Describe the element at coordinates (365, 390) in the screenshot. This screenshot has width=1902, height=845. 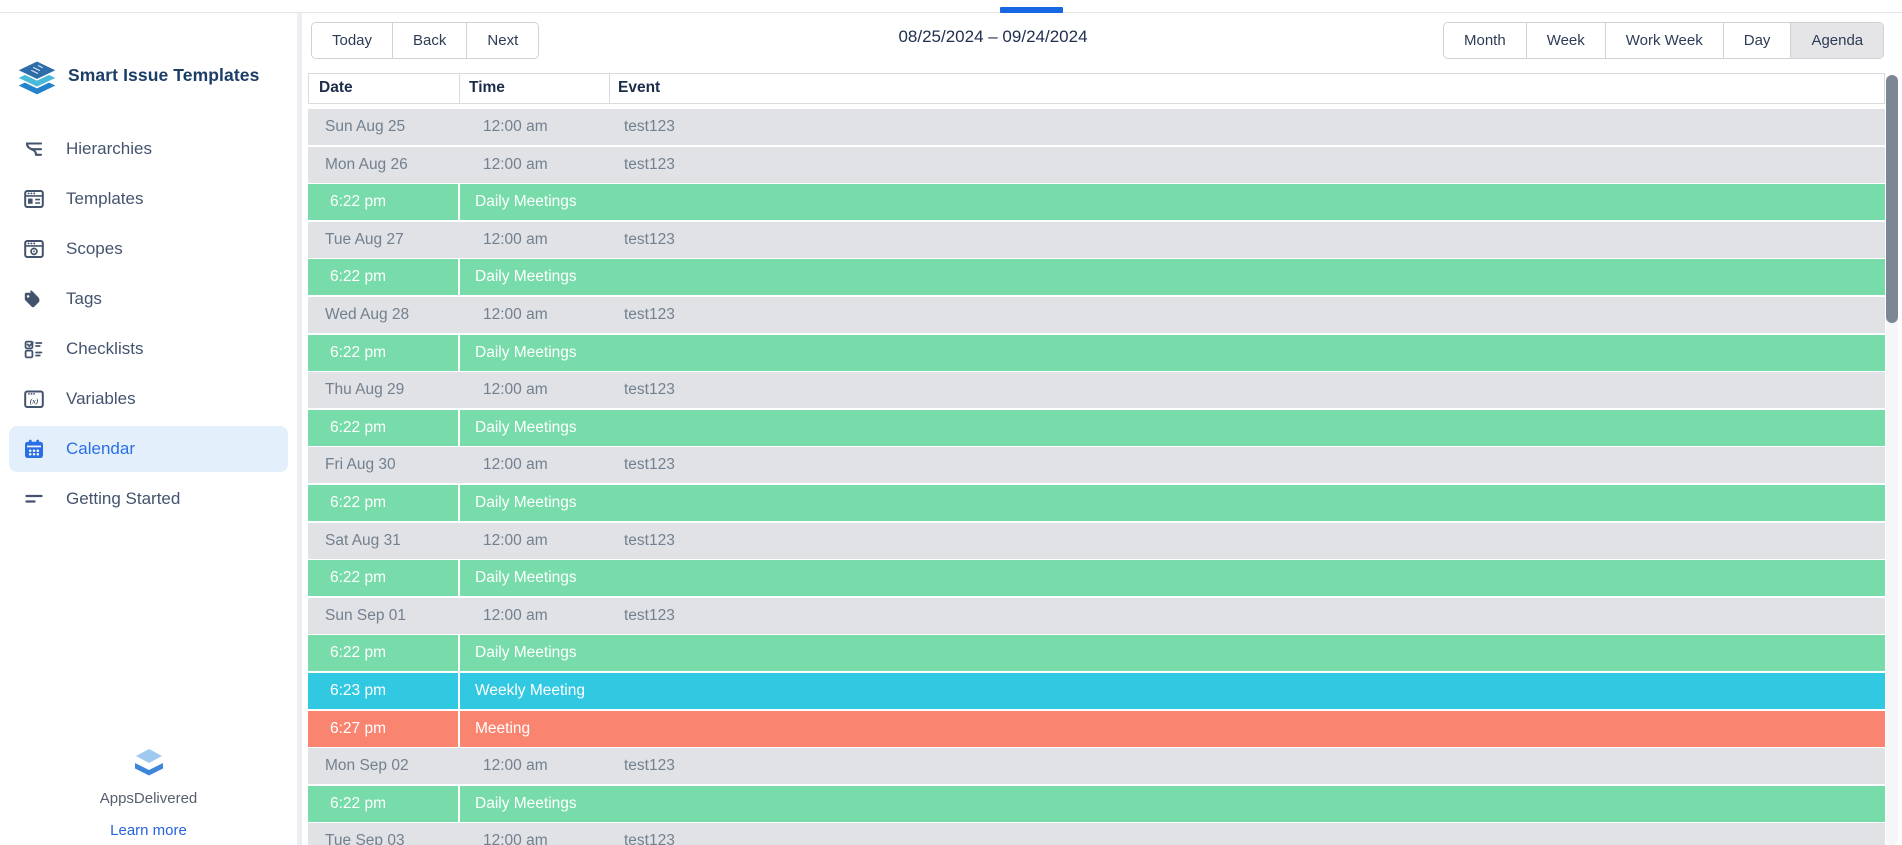
I see `agenda-date-cell: Thu Aug 29` at that location.